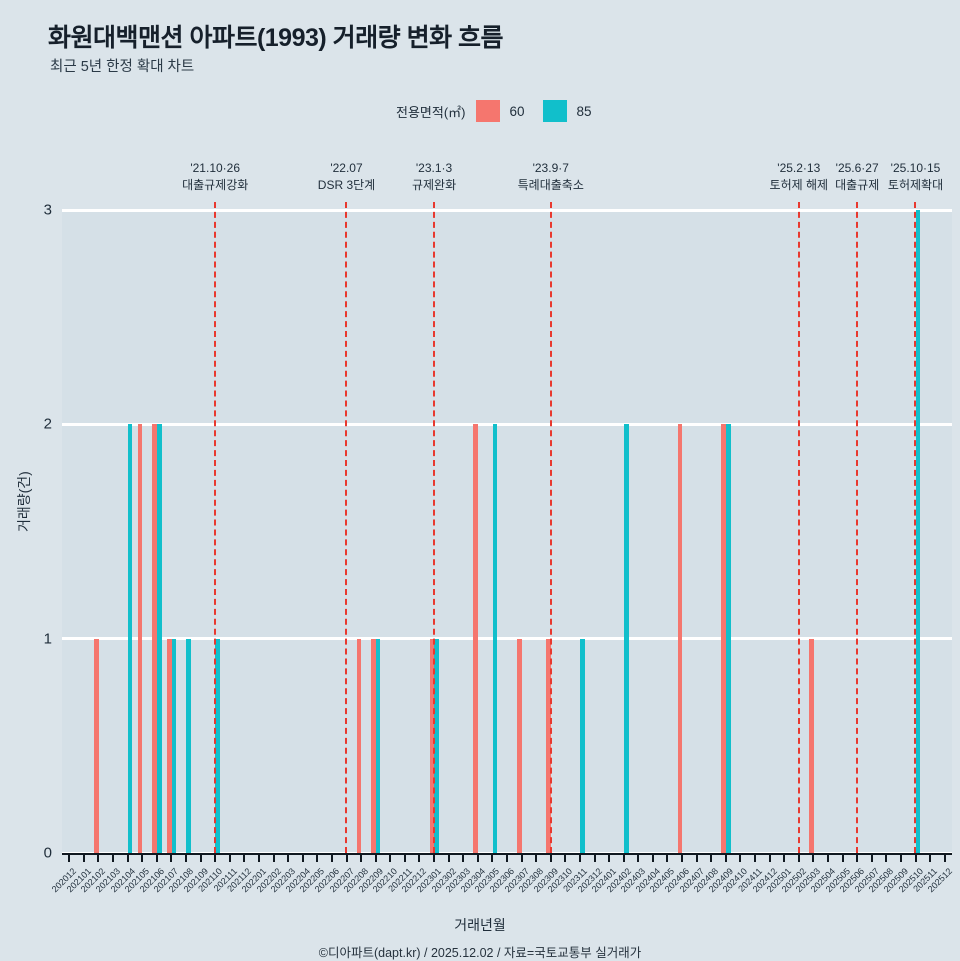 The height and width of the screenshot is (961, 960). I want to click on x-axis-title: 거래년월, so click(480, 925).